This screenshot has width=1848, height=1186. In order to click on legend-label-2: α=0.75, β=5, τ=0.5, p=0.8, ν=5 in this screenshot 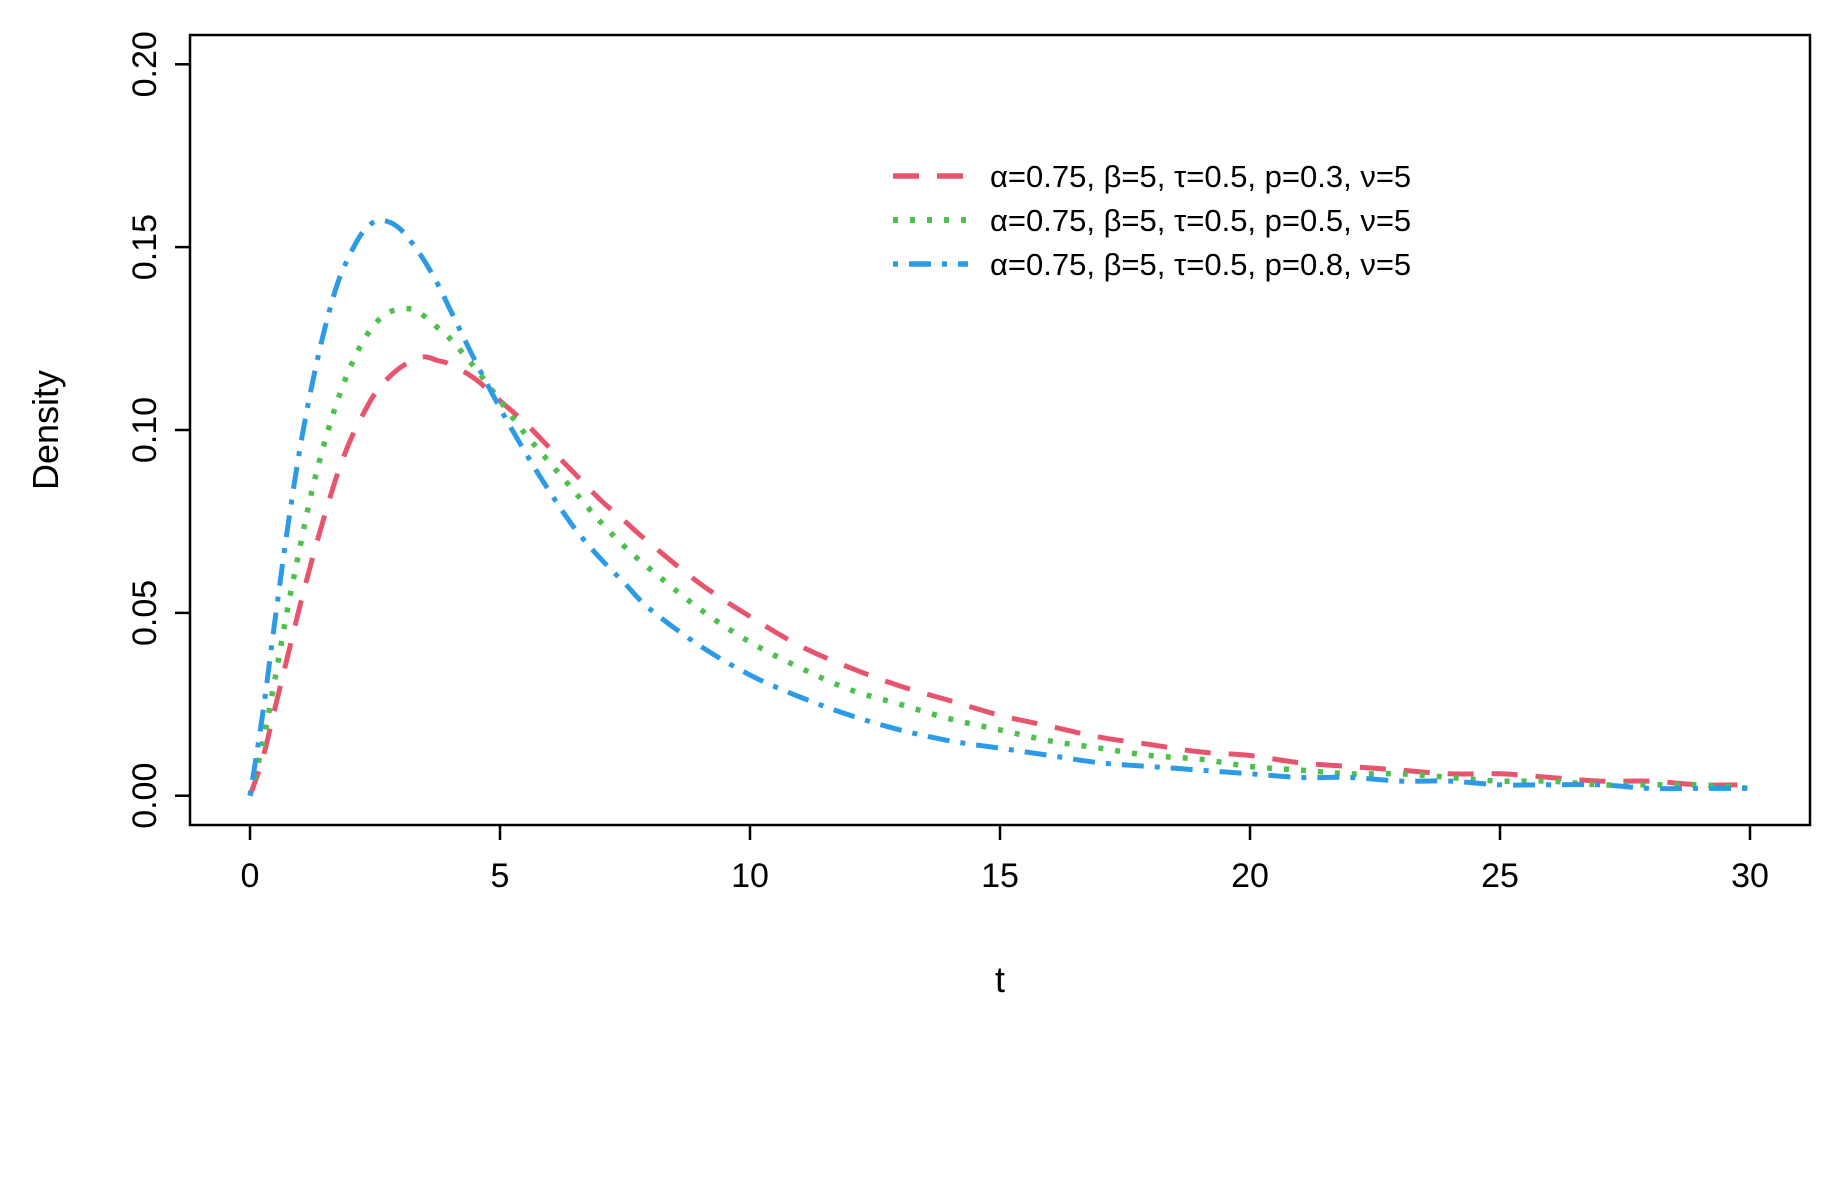, I will do `click(1200, 264)`.